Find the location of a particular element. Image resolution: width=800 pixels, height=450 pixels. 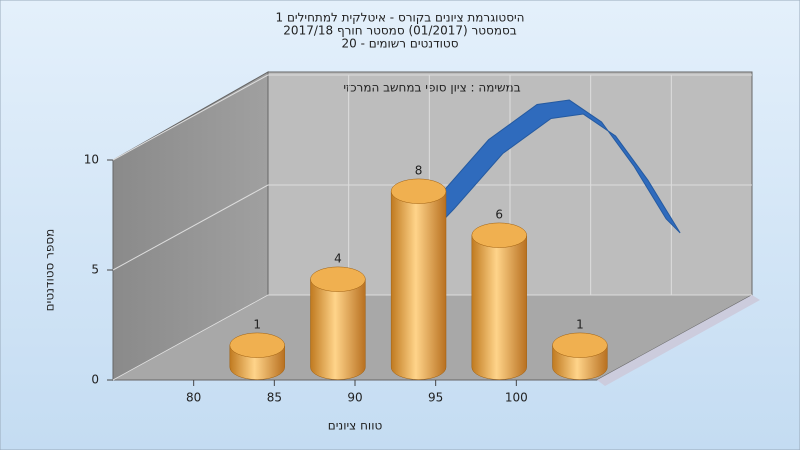

subtitle: במשימה : ציון סופי במחשב המרכזי is located at coordinates (431, 88).